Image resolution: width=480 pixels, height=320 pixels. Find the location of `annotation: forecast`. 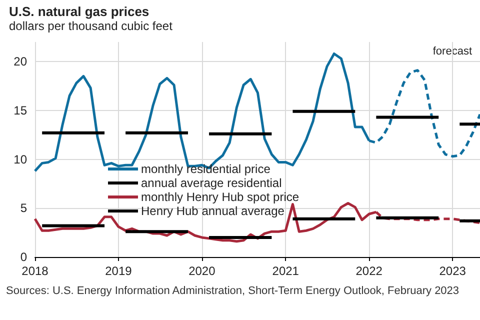

annotation: forecast is located at coordinates (452, 52).